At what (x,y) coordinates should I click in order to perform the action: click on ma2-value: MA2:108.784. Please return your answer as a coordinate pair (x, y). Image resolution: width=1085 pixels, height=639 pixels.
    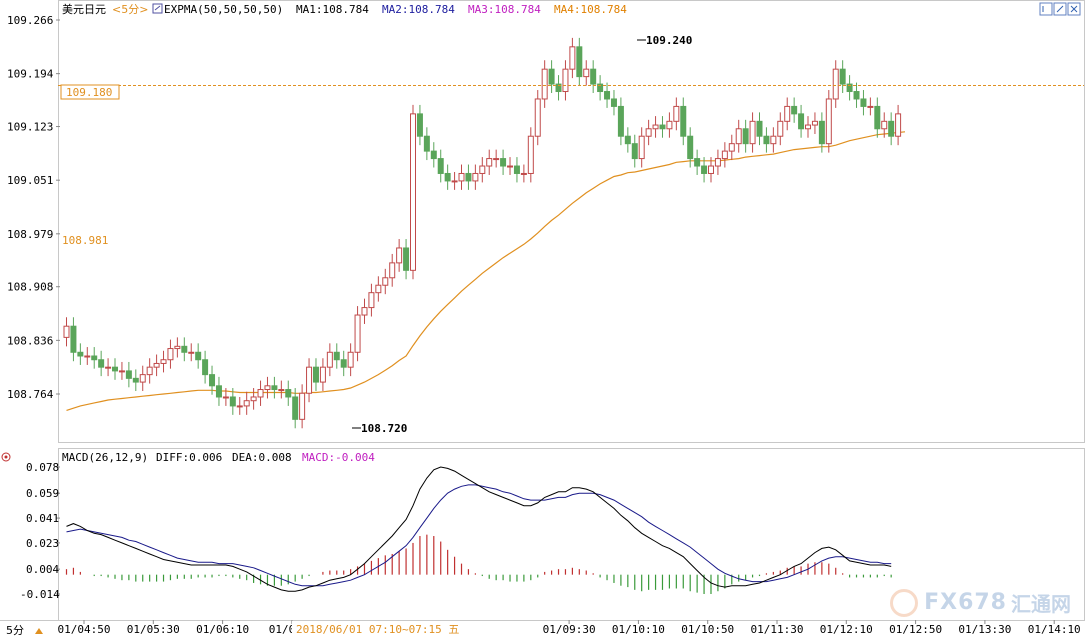
    Looking at the image, I should click on (418, 9).